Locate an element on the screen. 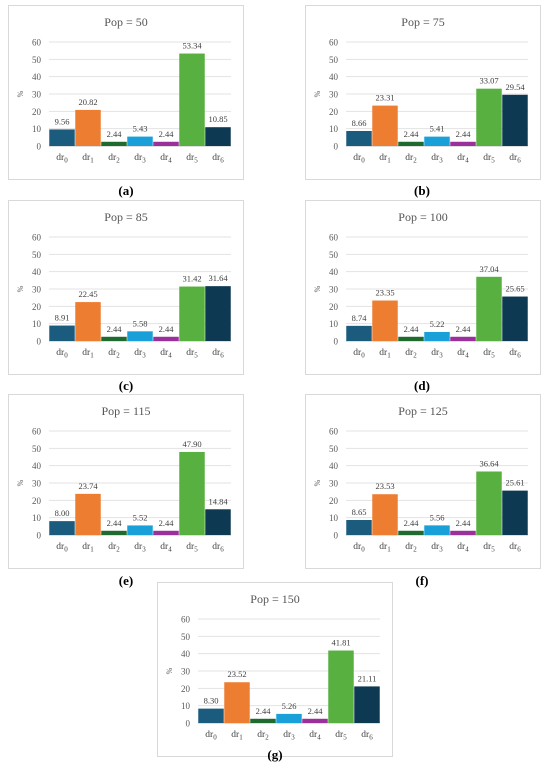 Image resolution: width=550 pixels, height=767 pixels. data-label: 47.90 is located at coordinates (191, 444).